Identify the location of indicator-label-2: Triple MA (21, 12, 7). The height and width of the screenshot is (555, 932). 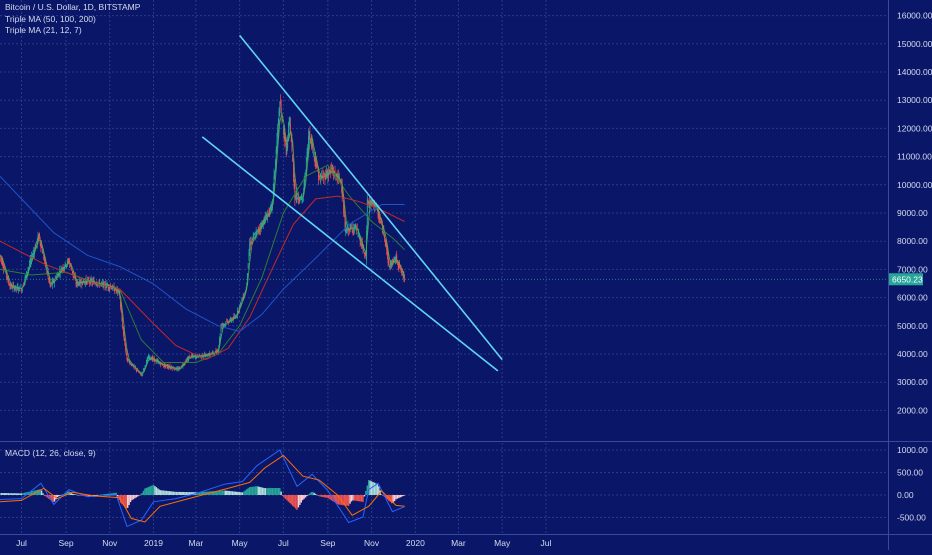
(72, 31).